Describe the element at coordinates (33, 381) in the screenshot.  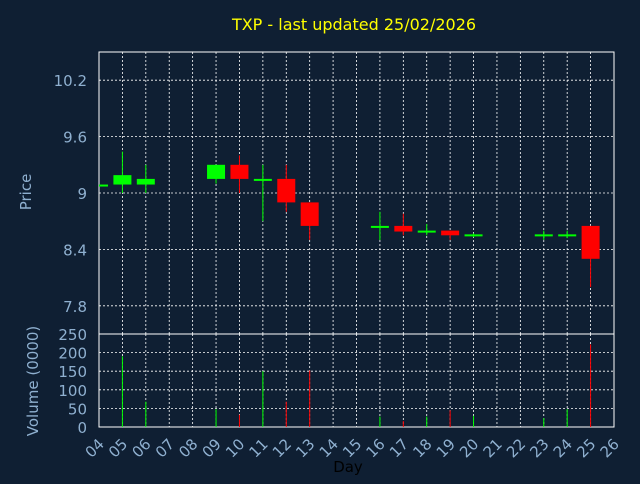
I see `volume-axis-label: Volume (0000)` at that location.